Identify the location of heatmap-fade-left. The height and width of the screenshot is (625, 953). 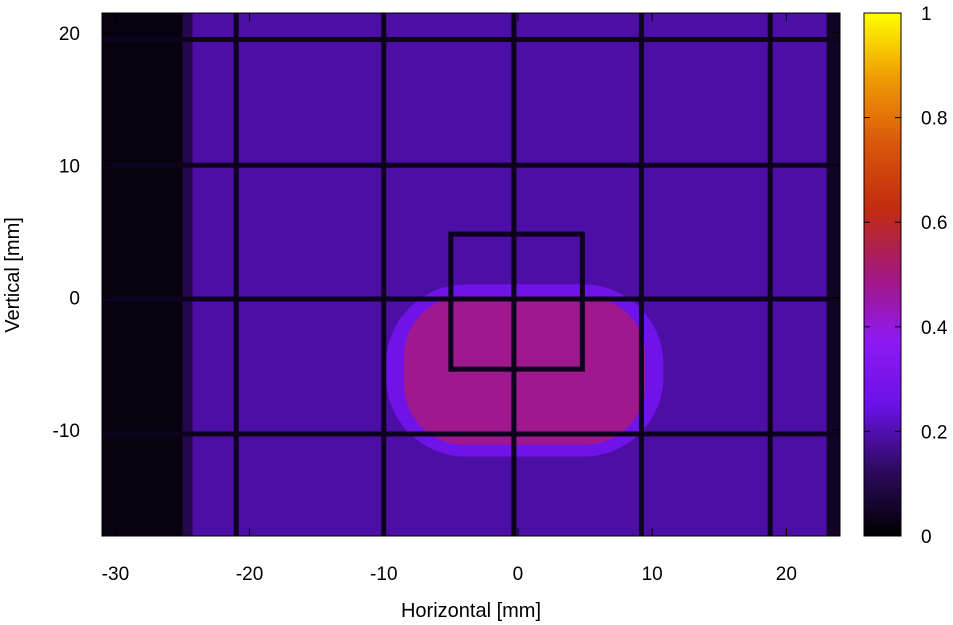
(187, 274).